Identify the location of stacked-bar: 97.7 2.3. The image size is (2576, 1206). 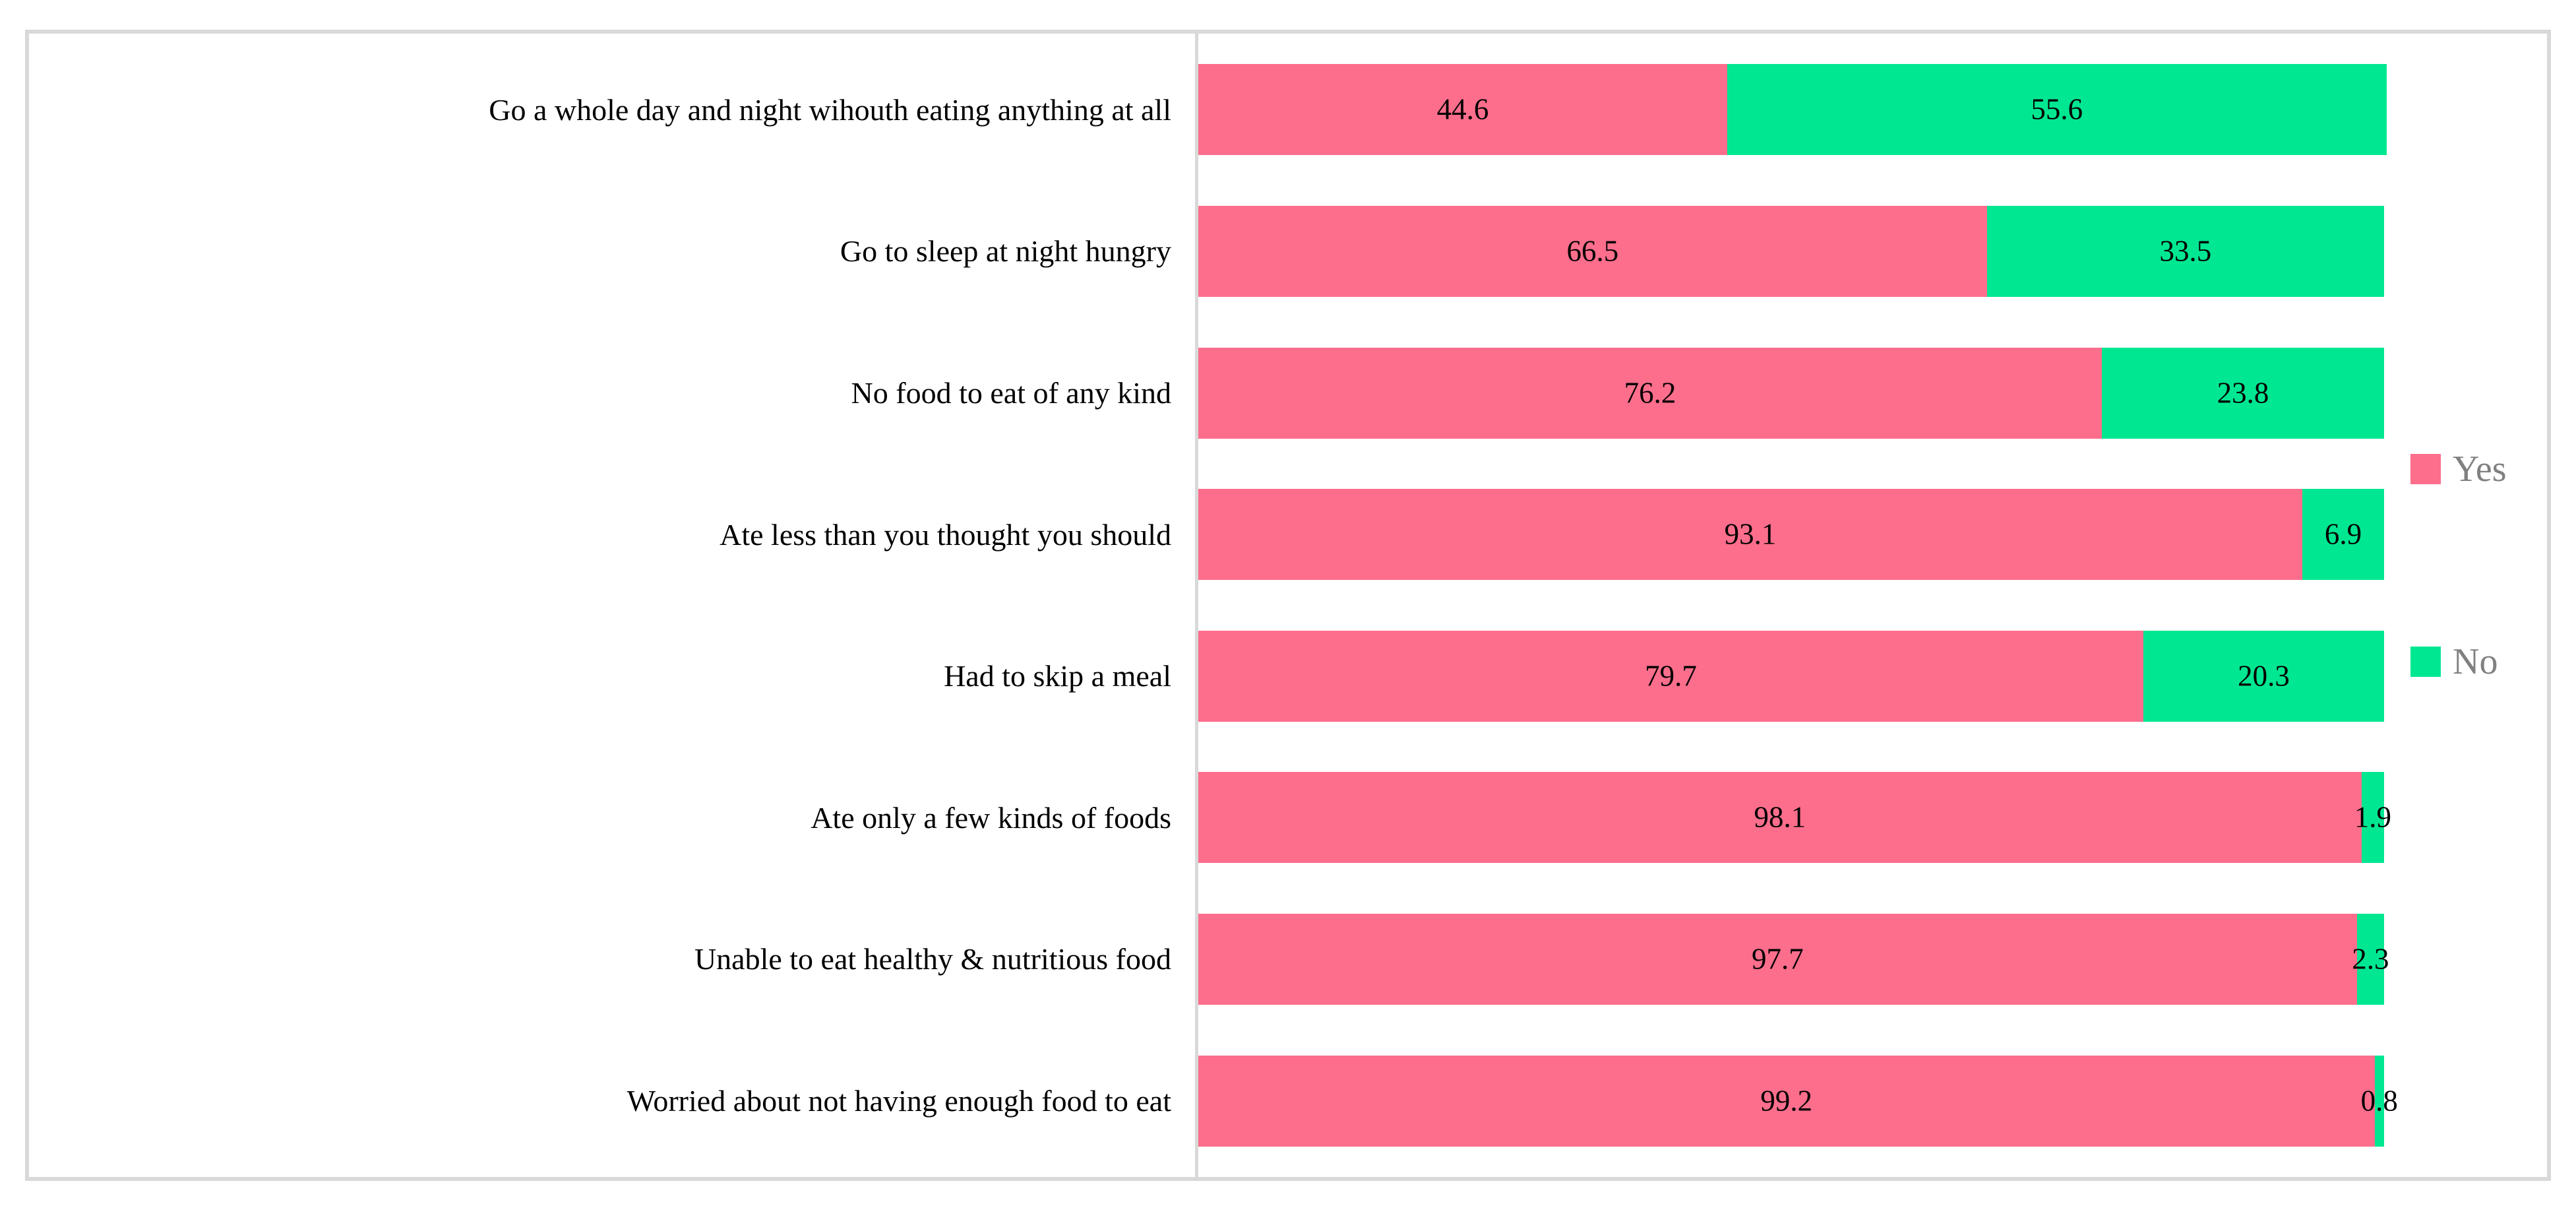
(1793, 959).